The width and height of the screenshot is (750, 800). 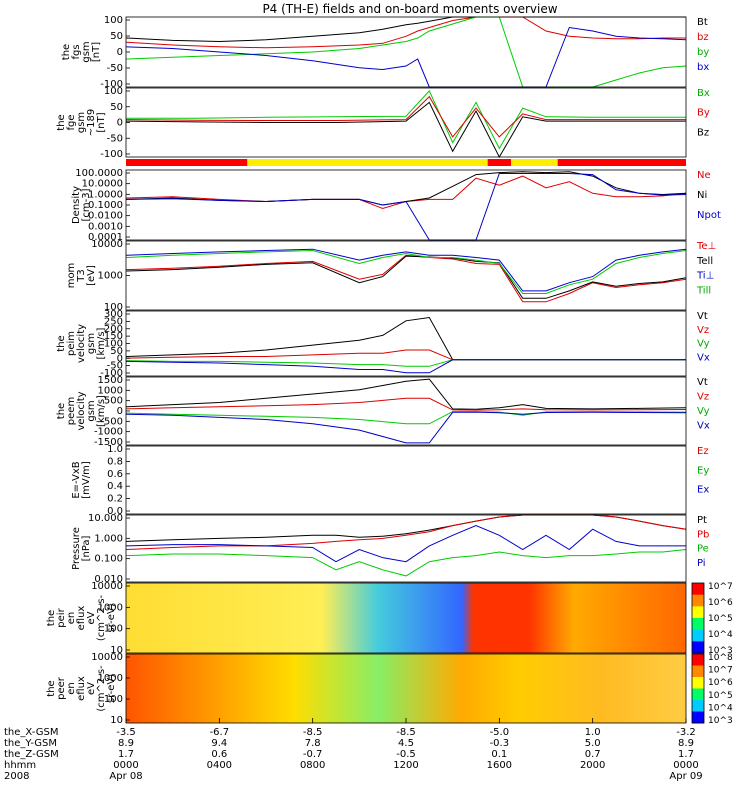 I want to click on footer-cell: -8.5, so click(x=406, y=732).